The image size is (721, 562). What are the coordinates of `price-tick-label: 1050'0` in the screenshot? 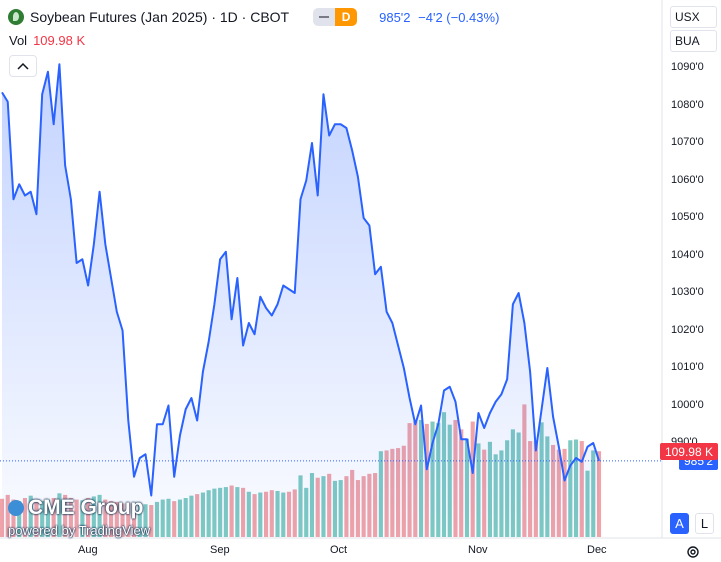 It's located at (687, 217).